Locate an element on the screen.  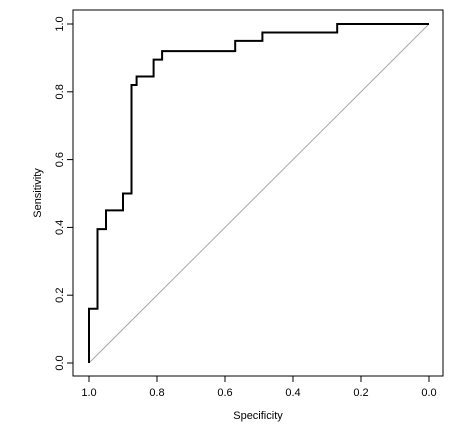
x-tick-label: 1.0 is located at coordinates (88, 393).